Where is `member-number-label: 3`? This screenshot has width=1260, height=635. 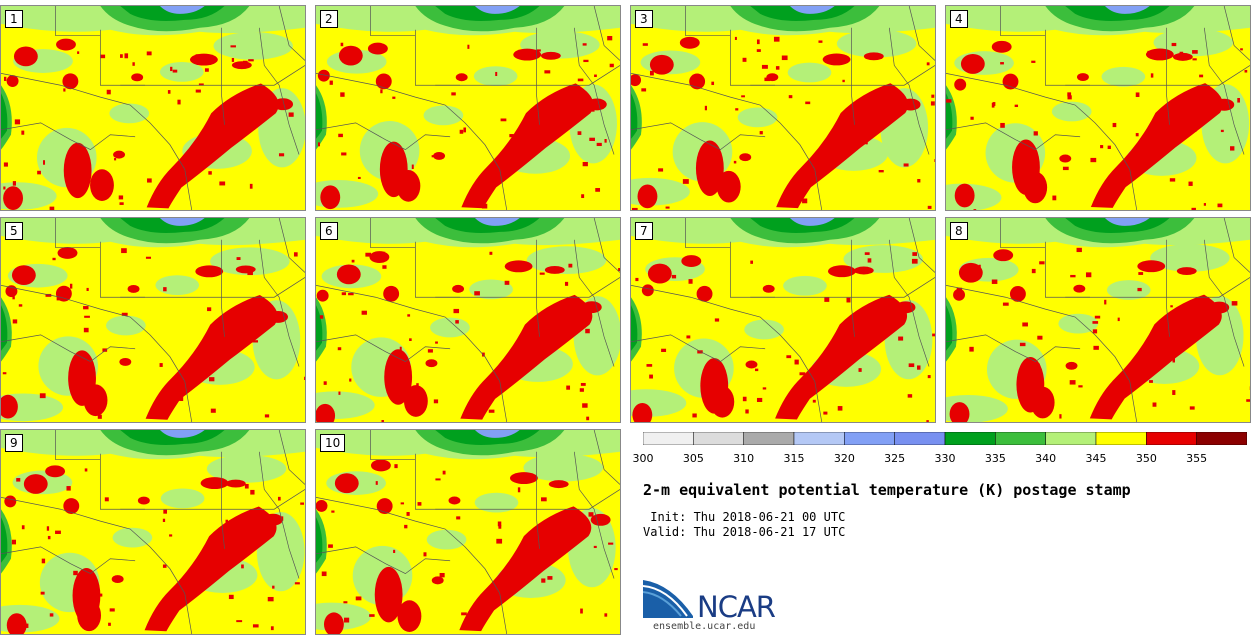 member-number-label: 3 is located at coordinates (644, 19).